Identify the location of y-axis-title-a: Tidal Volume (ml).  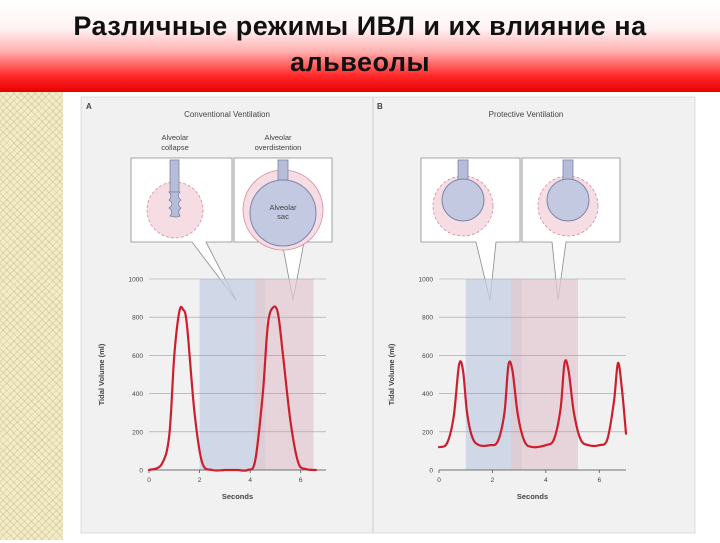
(101, 374).